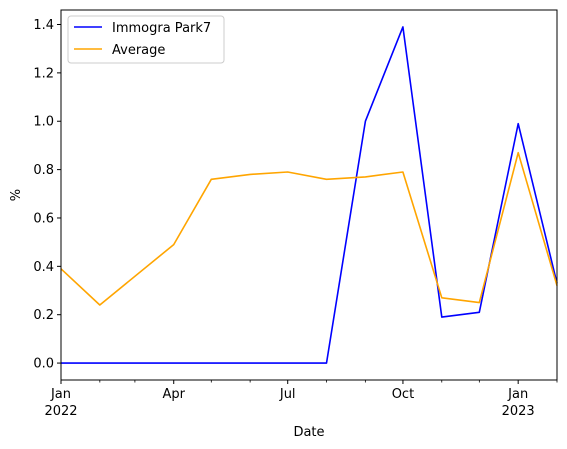 Image resolution: width=567 pixels, height=449 pixels. Describe the element at coordinates (43, 315) in the screenshot. I see `y-tick-label: 0.2` at that location.